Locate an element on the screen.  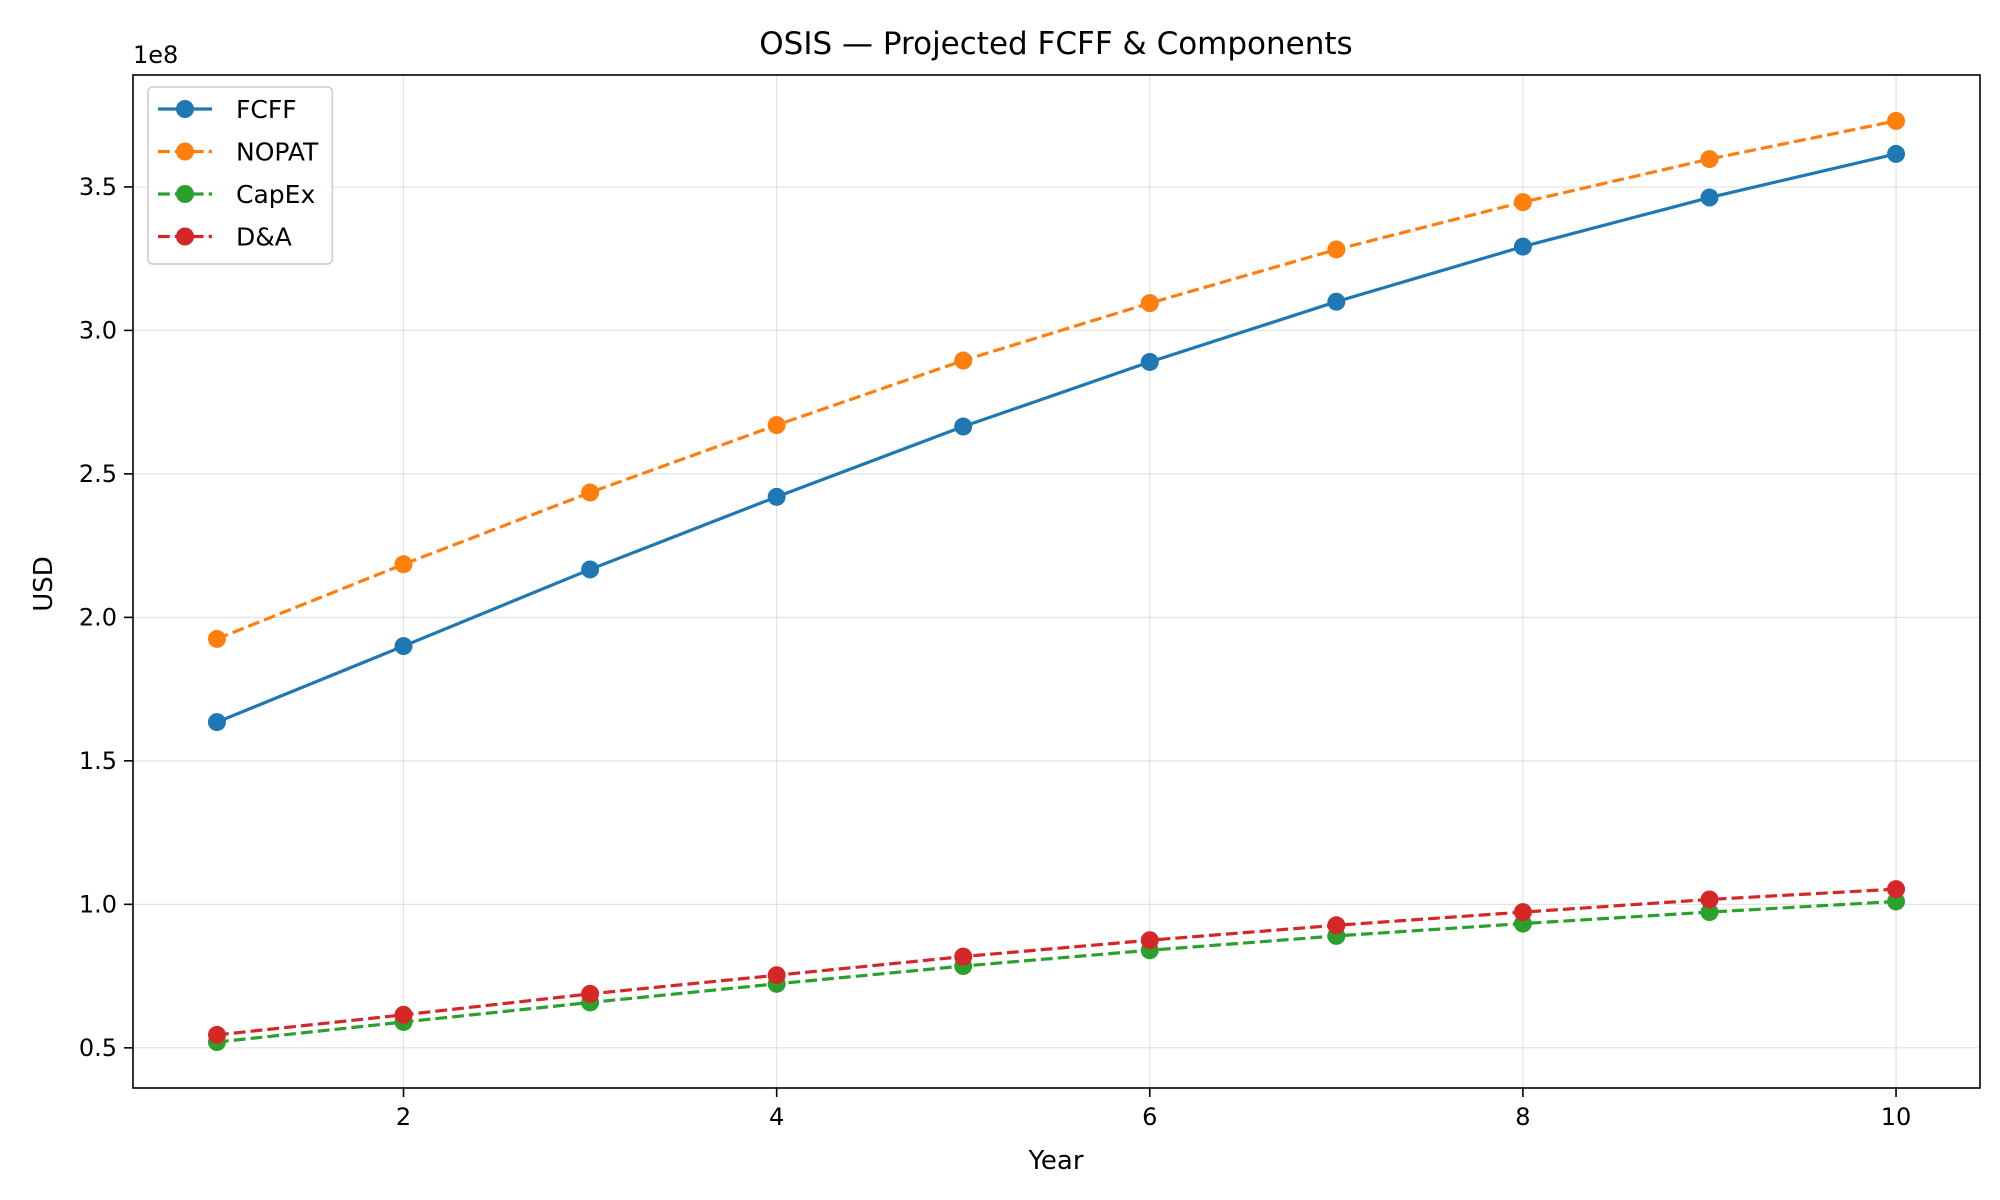
legend-item-fcff: FCFF is located at coordinates (227, 109).